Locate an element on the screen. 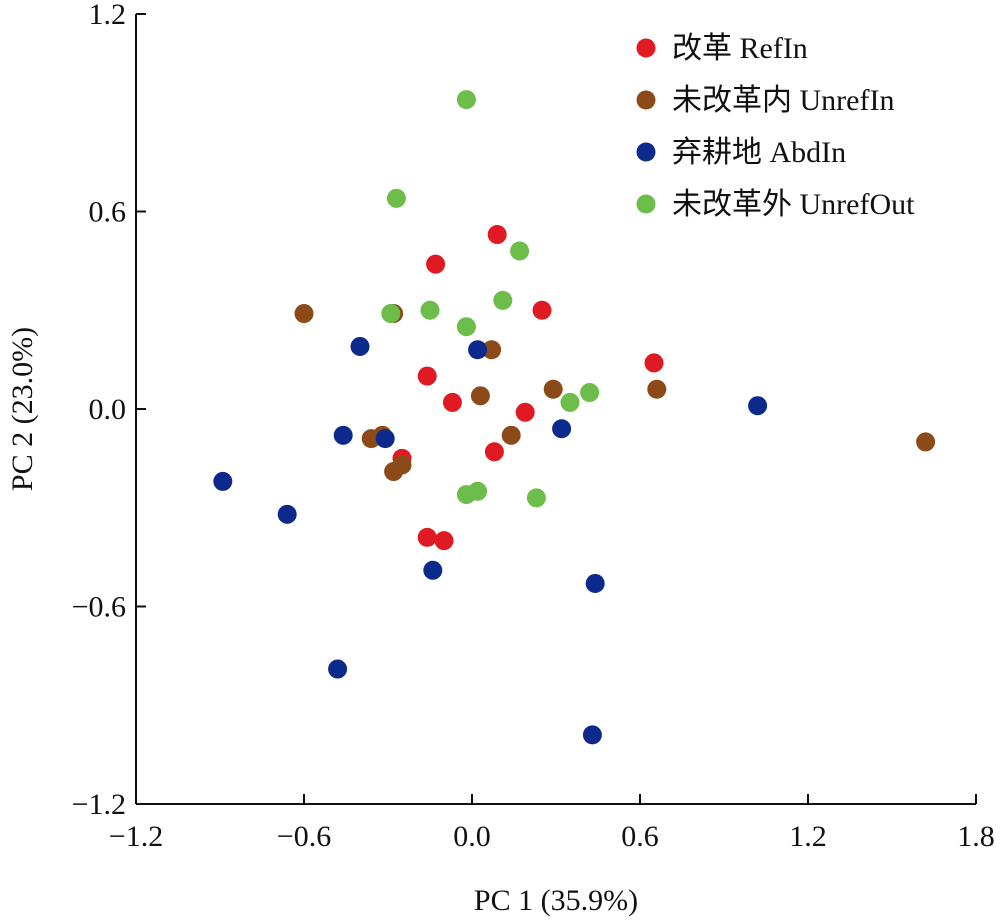 The image size is (1000, 922). y-tick-label: 0.0 is located at coordinates (108, 409).